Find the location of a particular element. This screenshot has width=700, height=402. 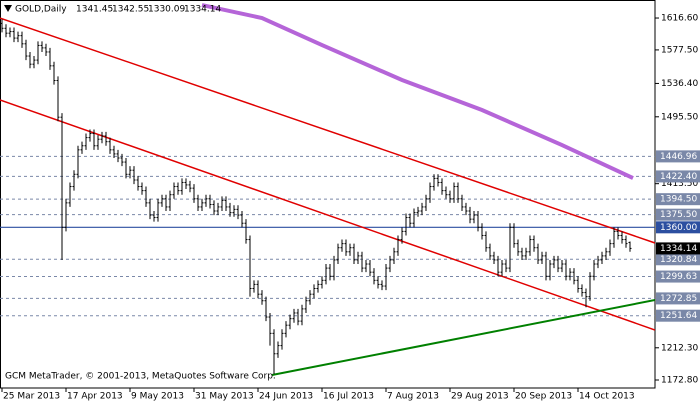

y-tick-label: 1212.30 is located at coordinates (679, 348).